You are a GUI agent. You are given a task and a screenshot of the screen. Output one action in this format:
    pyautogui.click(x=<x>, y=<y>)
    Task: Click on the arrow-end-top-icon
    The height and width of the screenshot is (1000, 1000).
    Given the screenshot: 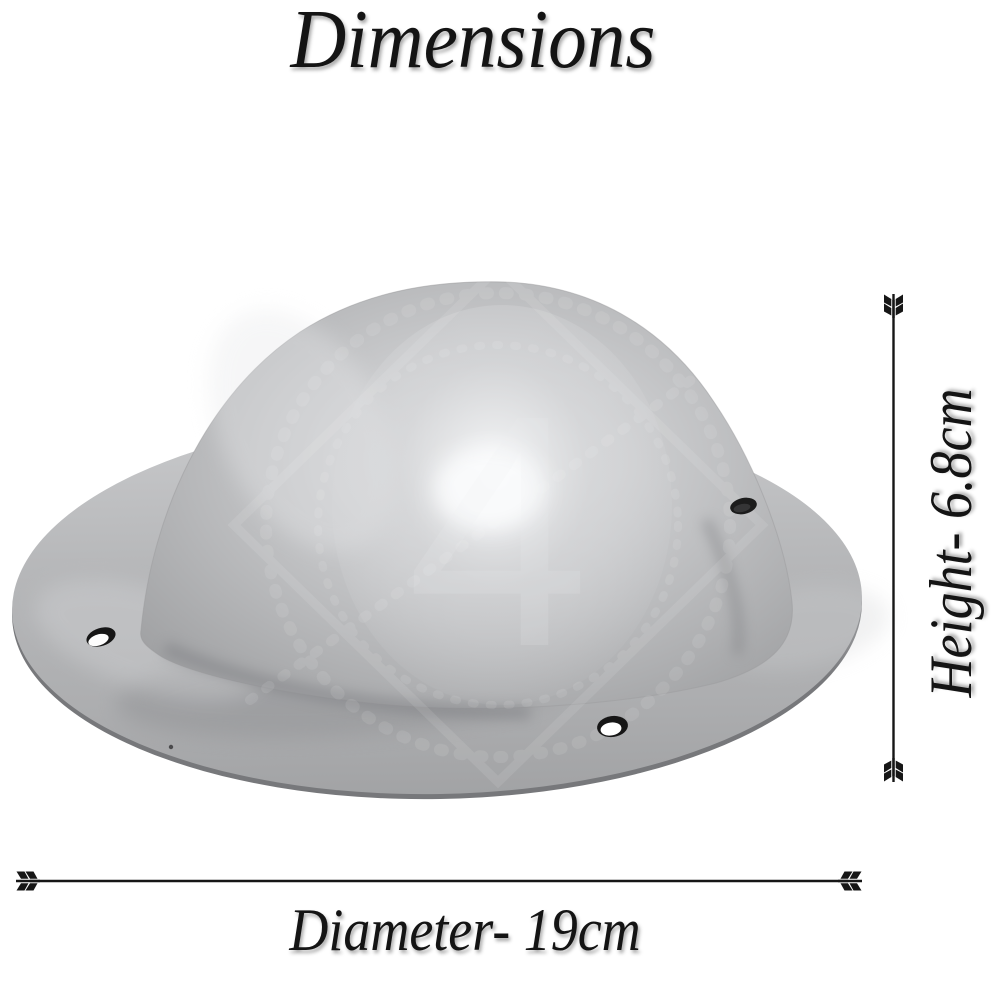 What is the action you would take?
    pyautogui.click(x=893, y=306)
    